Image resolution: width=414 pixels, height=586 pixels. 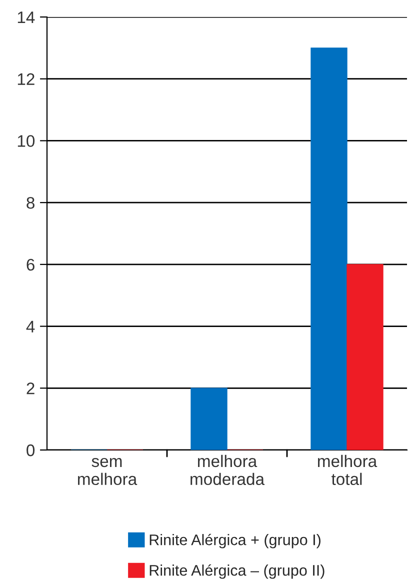 What do you see at coordinates (30, 450) in the screenshot?
I see `y-tick-label: 0` at bounding box center [30, 450].